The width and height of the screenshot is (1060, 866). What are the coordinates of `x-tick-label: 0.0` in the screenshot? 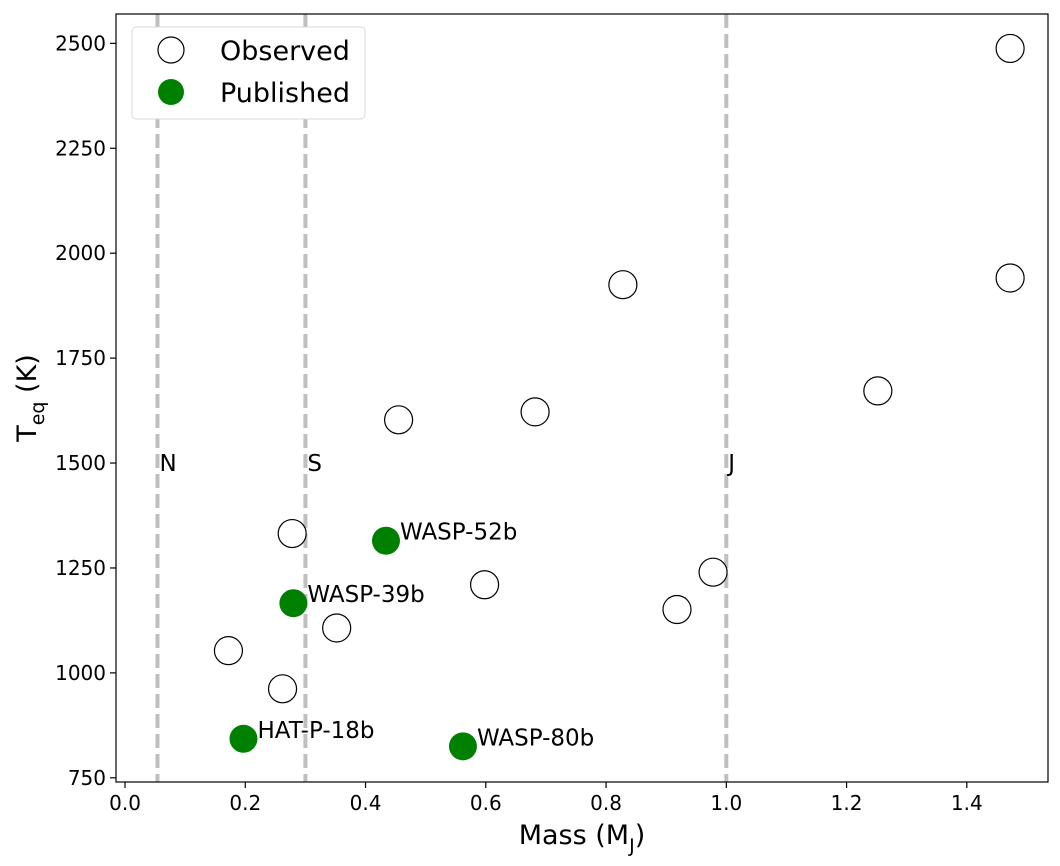 It's located at (125, 803).